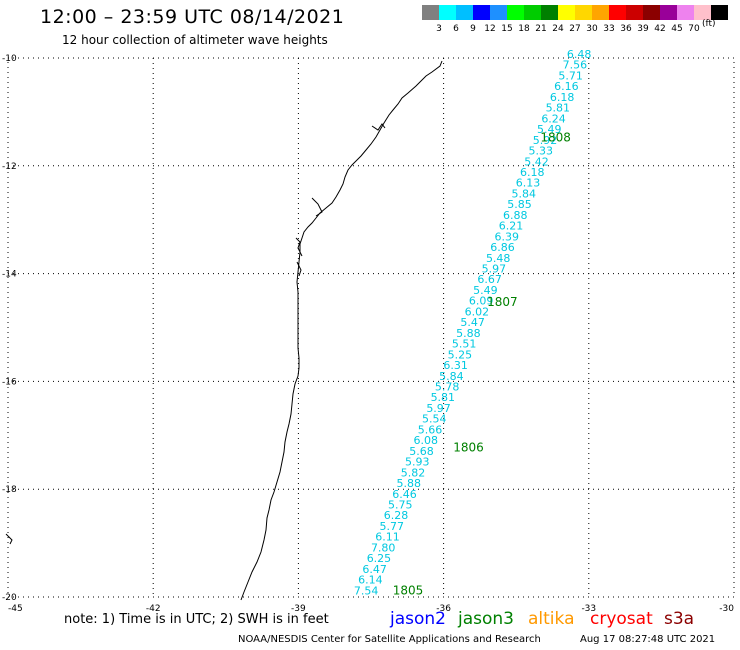 Image resolution: width=740 pixels, height=650 pixels. What do you see at coordinates (456, 29) in the screenshot?
I see `legend-label: 6` at bounding box center [456, 29].